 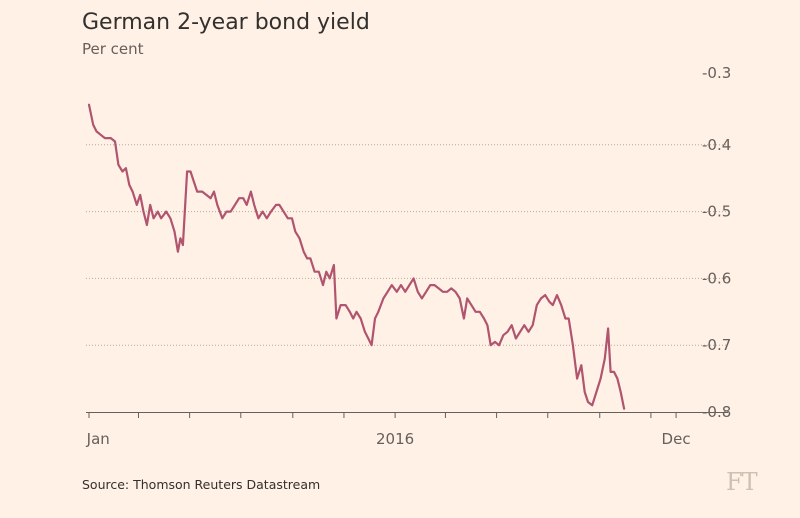 What do you see at coordinates (716, 73) in the screenshot?
I see `y-tick-label: -0.3` at bounding box center [716, 73].